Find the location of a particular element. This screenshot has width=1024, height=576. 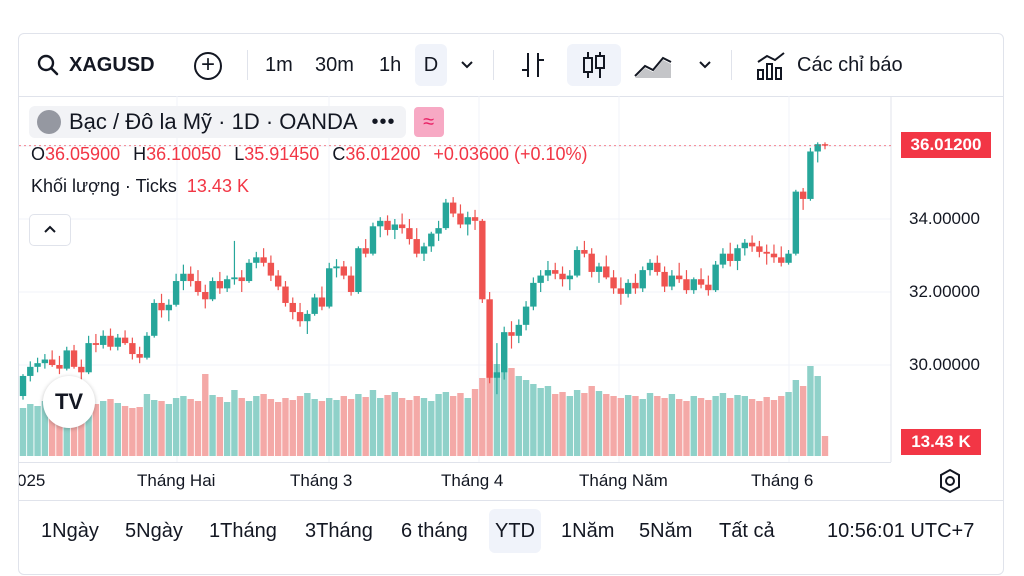

y-tick-label: 32.00000 is located at coordinates (944, 291).